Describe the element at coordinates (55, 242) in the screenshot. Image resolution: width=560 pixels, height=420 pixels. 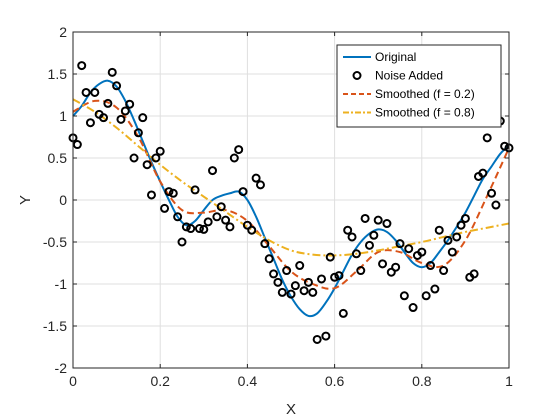
I see `y-tick-label: -0.5` at that location.